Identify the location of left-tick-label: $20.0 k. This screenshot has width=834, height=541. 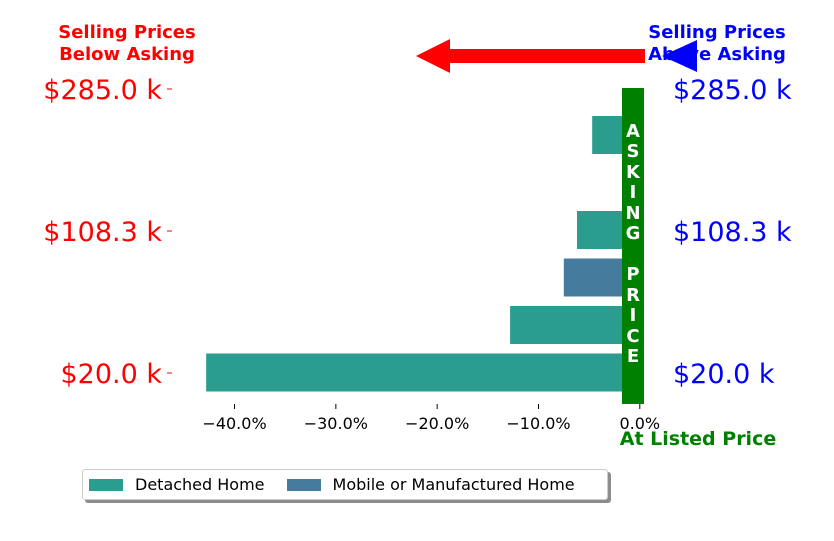
(111, 374).